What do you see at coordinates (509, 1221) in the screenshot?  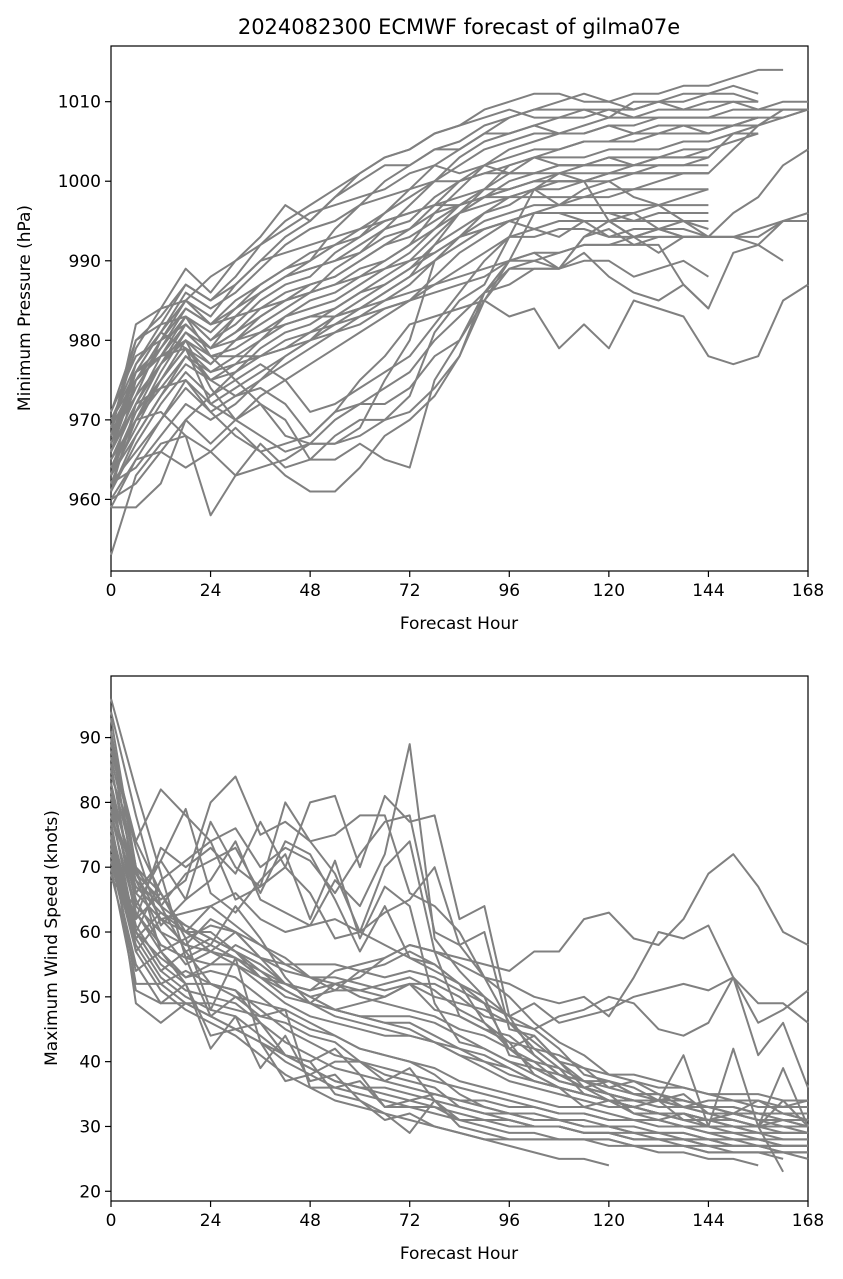 I see `wind-x-tick-label: 96` at bounding box center [509, 1221].